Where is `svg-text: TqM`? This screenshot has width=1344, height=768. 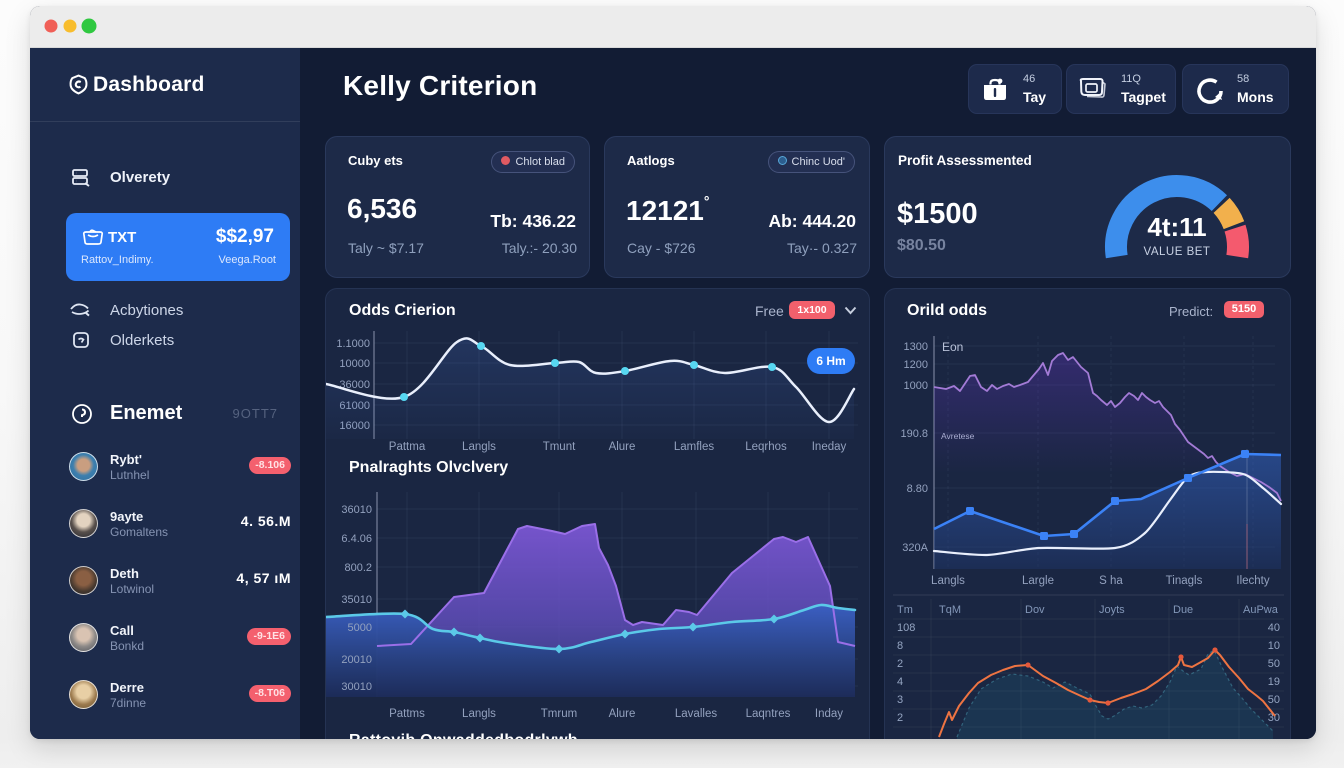
svg-text: TqM is located at coordinates (950, 610).